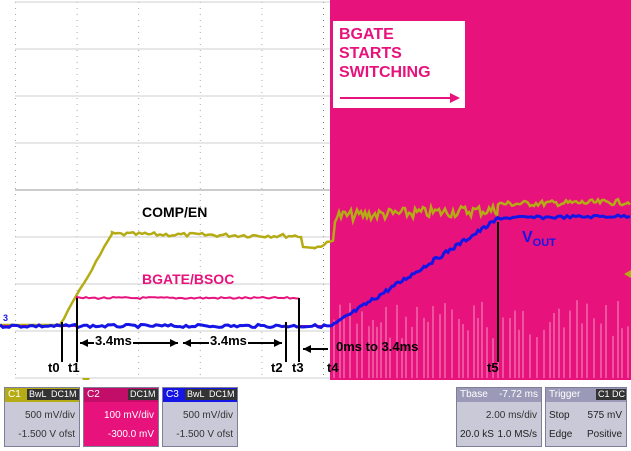 The image size is (631, 451). Describe the element at coordinates (200, 417) in the screenshot. I see `channel3-panel: C3 BwL DC1M 500 mV/div -1.500 V ofst` at that location.